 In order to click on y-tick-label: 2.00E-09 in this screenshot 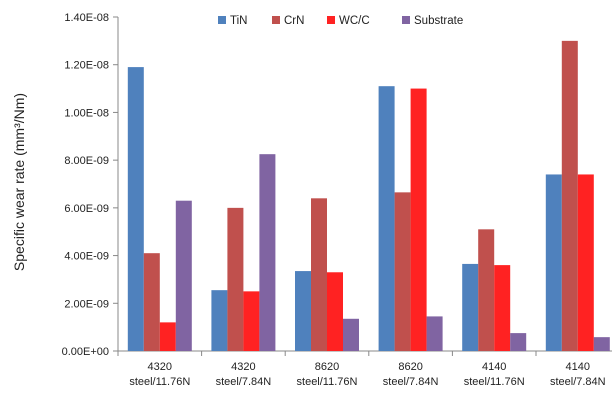, I will do `click(86, 304)`.